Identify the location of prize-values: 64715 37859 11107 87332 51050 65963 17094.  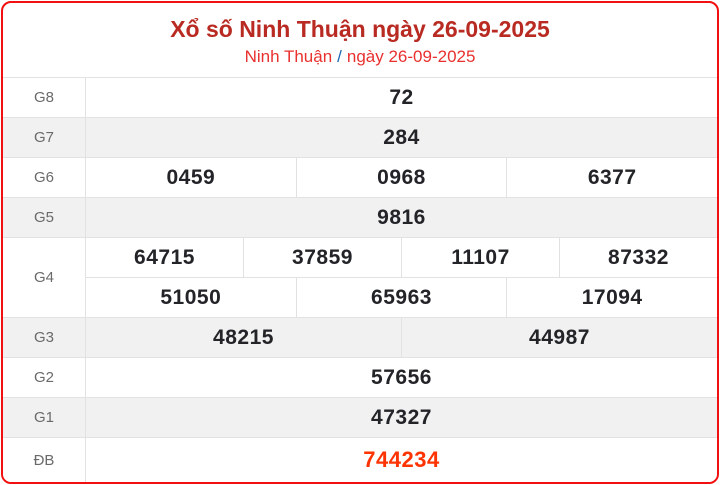
(401, 277).